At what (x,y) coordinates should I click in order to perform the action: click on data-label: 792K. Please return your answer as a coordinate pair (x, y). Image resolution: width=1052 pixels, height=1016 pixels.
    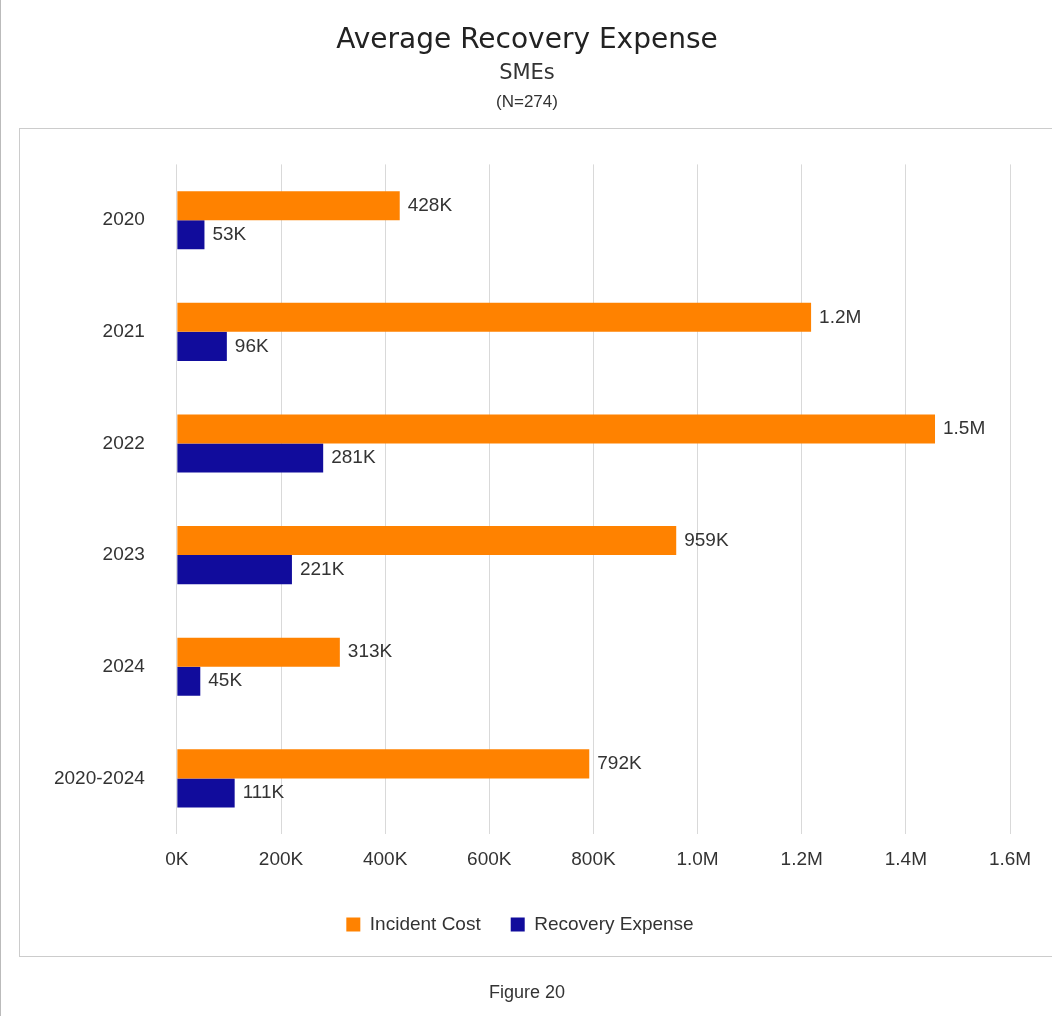
    Looking at the image, I should click on (619, 763).